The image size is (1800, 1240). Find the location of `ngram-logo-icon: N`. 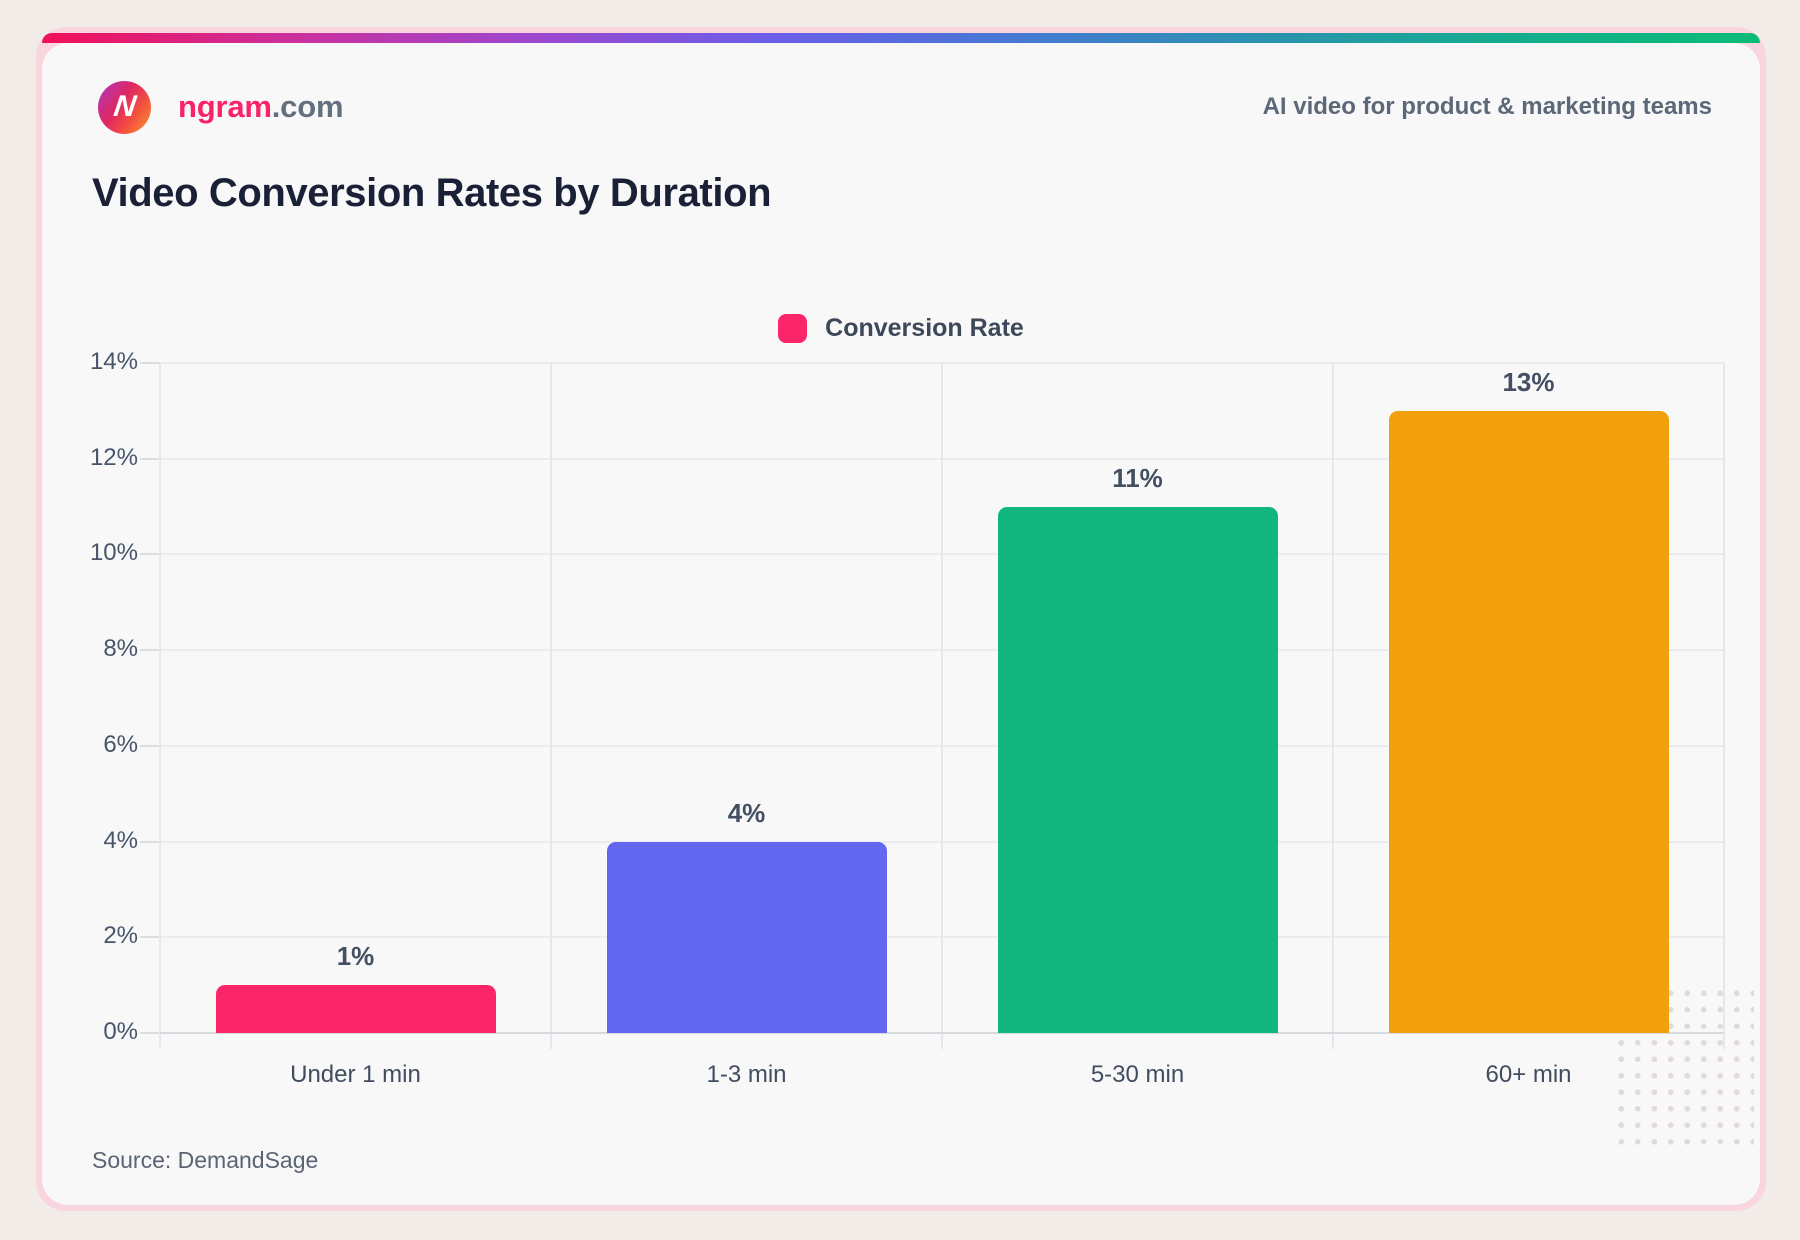

ngram-logo-icon: N is located at coordinates (124, 107).